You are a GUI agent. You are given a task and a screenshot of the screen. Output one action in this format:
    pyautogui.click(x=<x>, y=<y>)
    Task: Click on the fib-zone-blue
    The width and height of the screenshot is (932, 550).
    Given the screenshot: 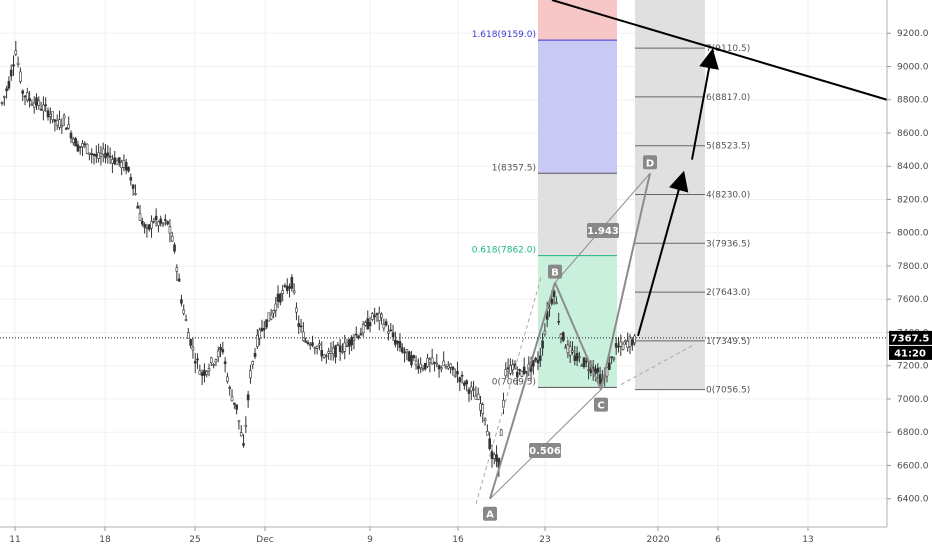 What is the action you would take?
    pyautogui.click(x=577, y=107)
    